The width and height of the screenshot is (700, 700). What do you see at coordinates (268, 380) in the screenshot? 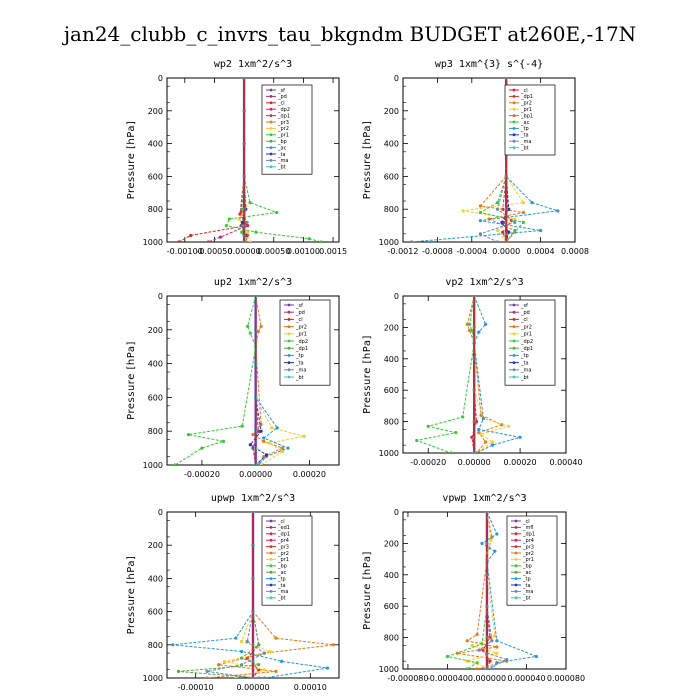
I see `series-line-pr2` at bounding box center [268, 380].